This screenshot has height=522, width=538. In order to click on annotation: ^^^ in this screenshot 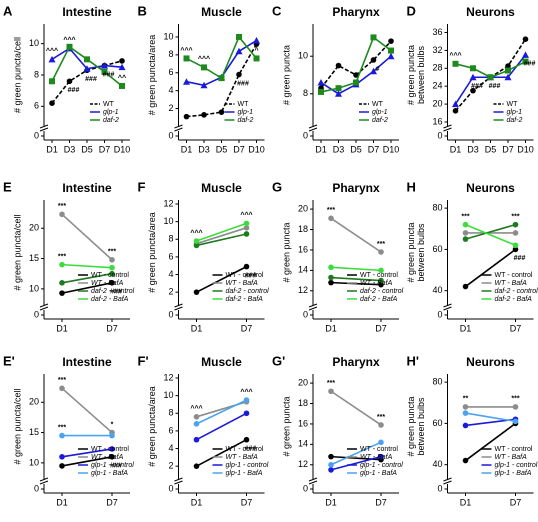, I will do `click(69, 40)`.